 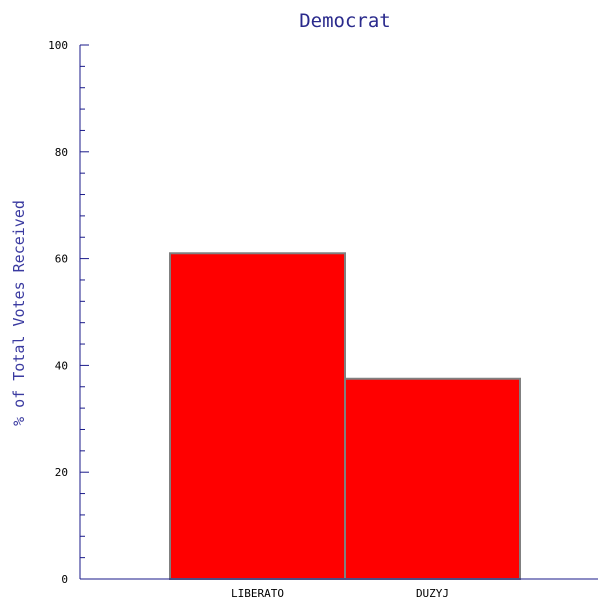 What do you see at coordinates (61, 365) in the screenshot?
I see `y-tick-label: 40` at bounding box center [61, 365].